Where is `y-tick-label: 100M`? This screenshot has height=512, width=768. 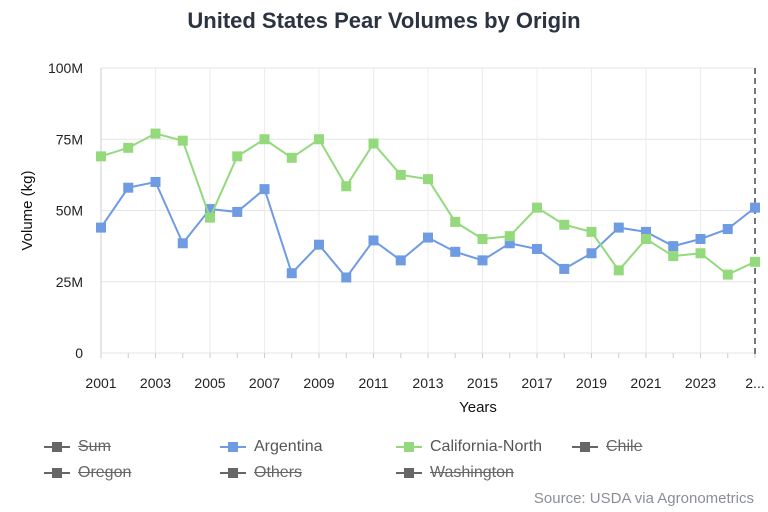
y-tick-label: 100M is located at coordinates (65, 68).